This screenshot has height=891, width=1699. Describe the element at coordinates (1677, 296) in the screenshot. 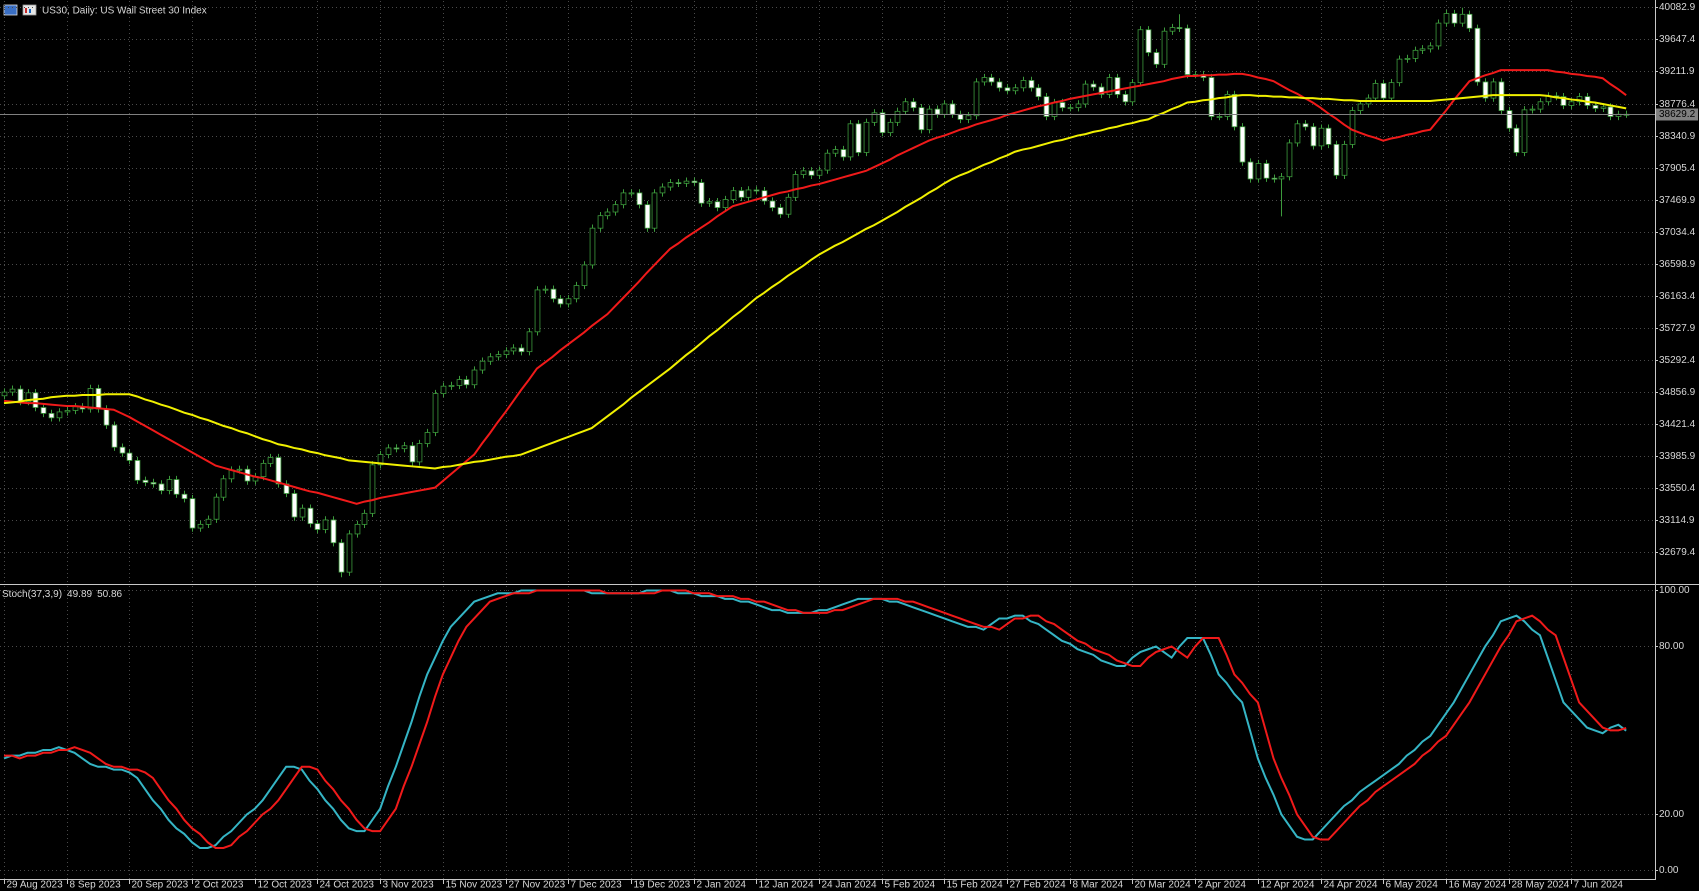

I see `y-tick-label: 36163.4` at that location.